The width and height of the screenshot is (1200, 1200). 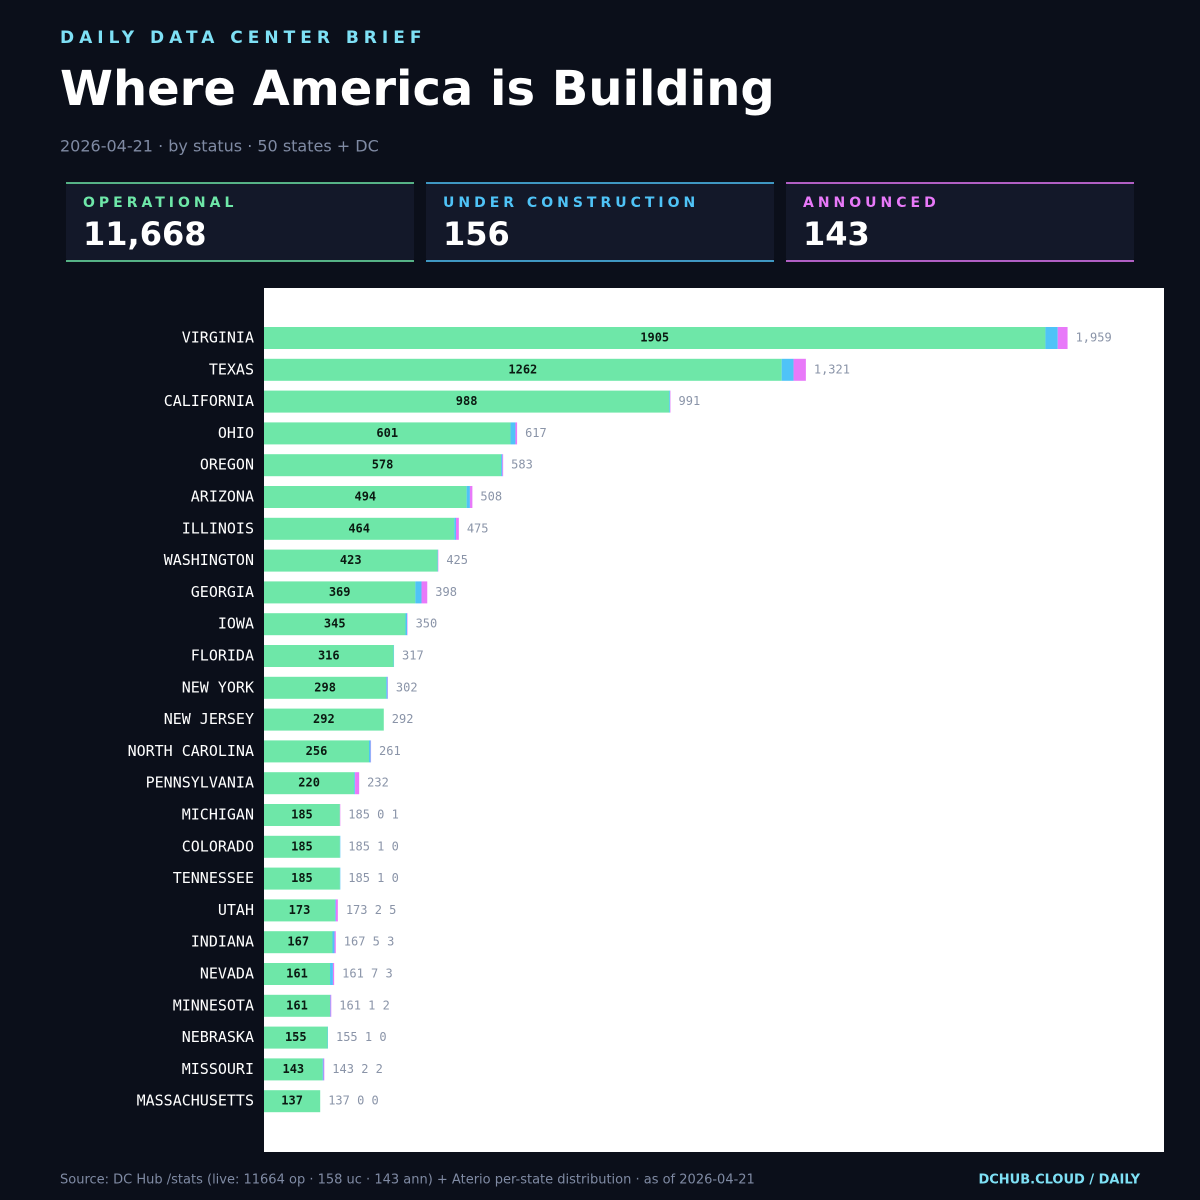 What do you see at coordinates (298, 942) in the screenshot?
I see `bar-value-label: 167` at bounding box center [298, 942].